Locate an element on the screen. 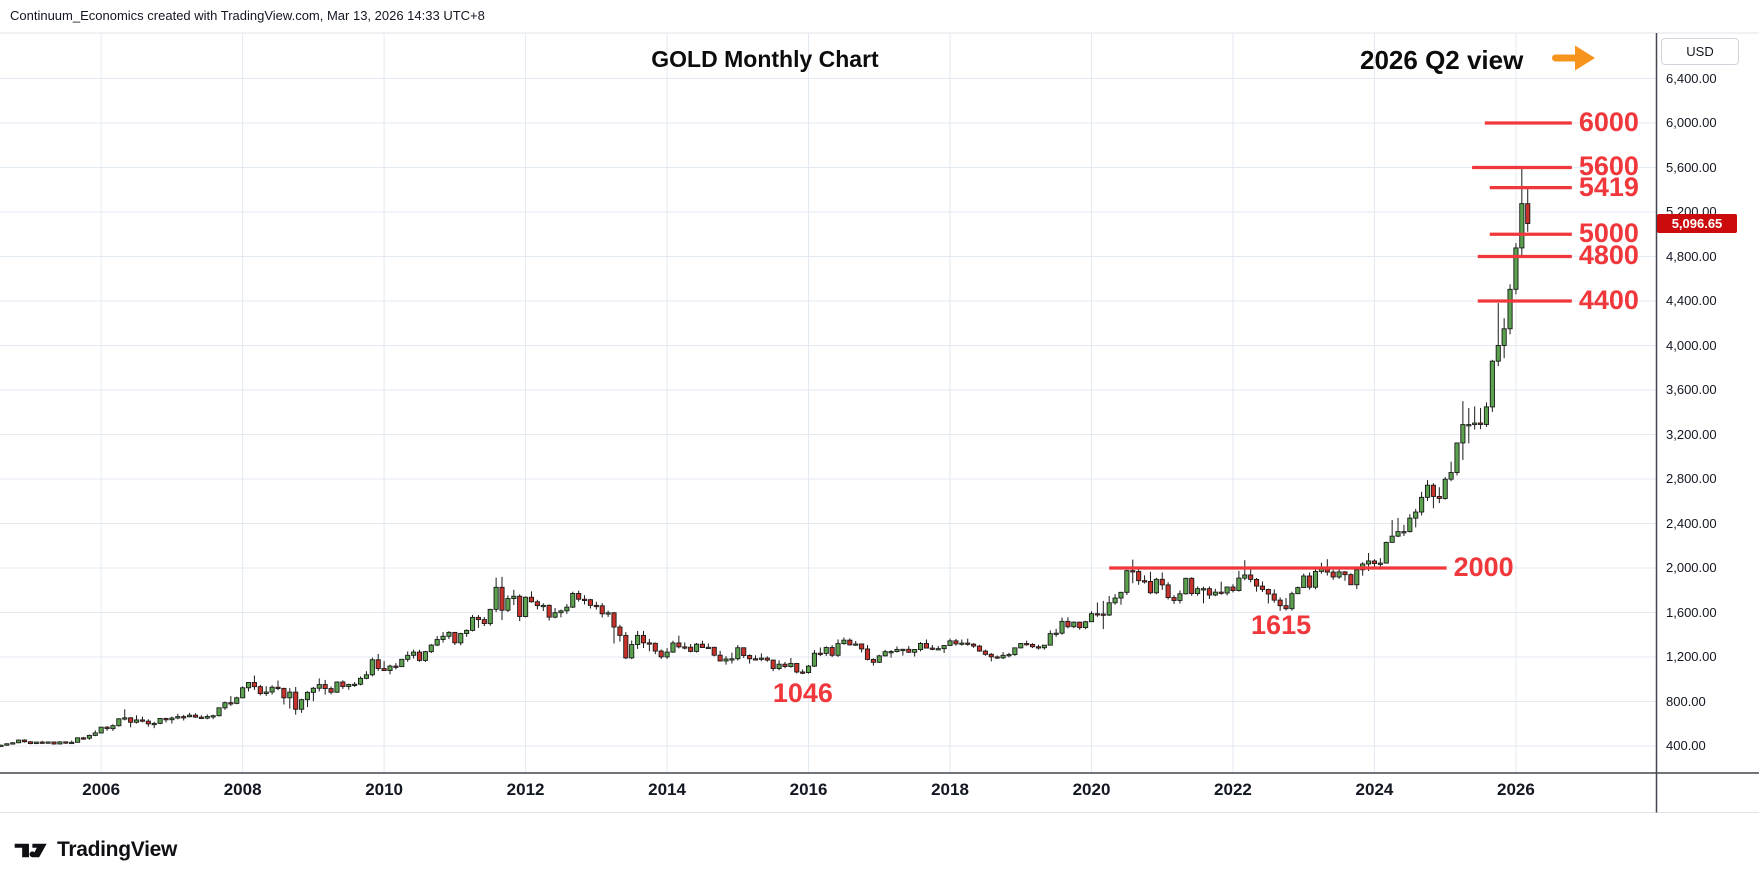  currency-usd-button: USD is located at coordinates (1700, 51).